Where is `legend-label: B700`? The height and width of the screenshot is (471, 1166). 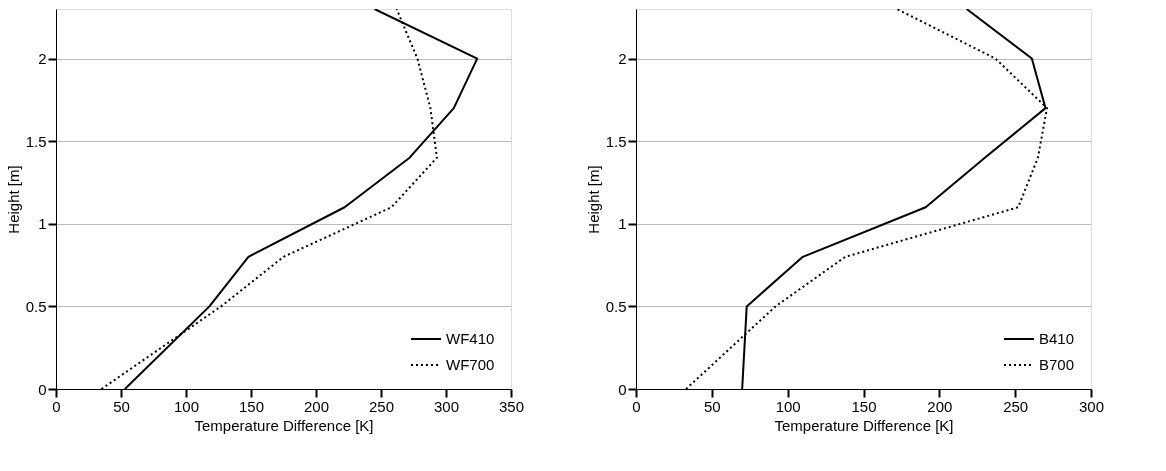 legend-label: B700 is located at coordinates (1057, 364).